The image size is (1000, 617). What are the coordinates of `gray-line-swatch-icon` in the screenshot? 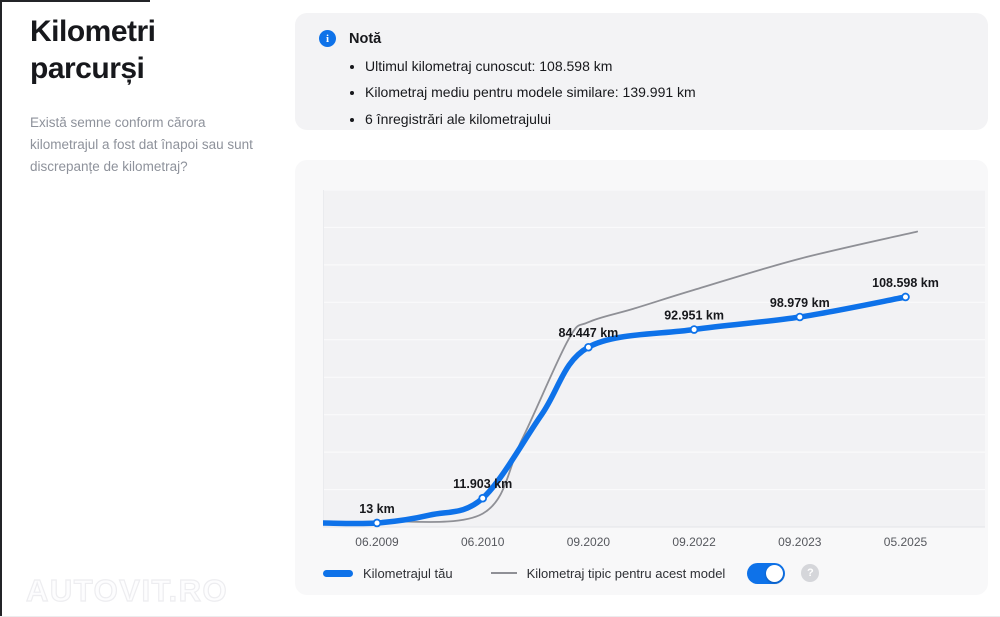 It's located at (503, 573).